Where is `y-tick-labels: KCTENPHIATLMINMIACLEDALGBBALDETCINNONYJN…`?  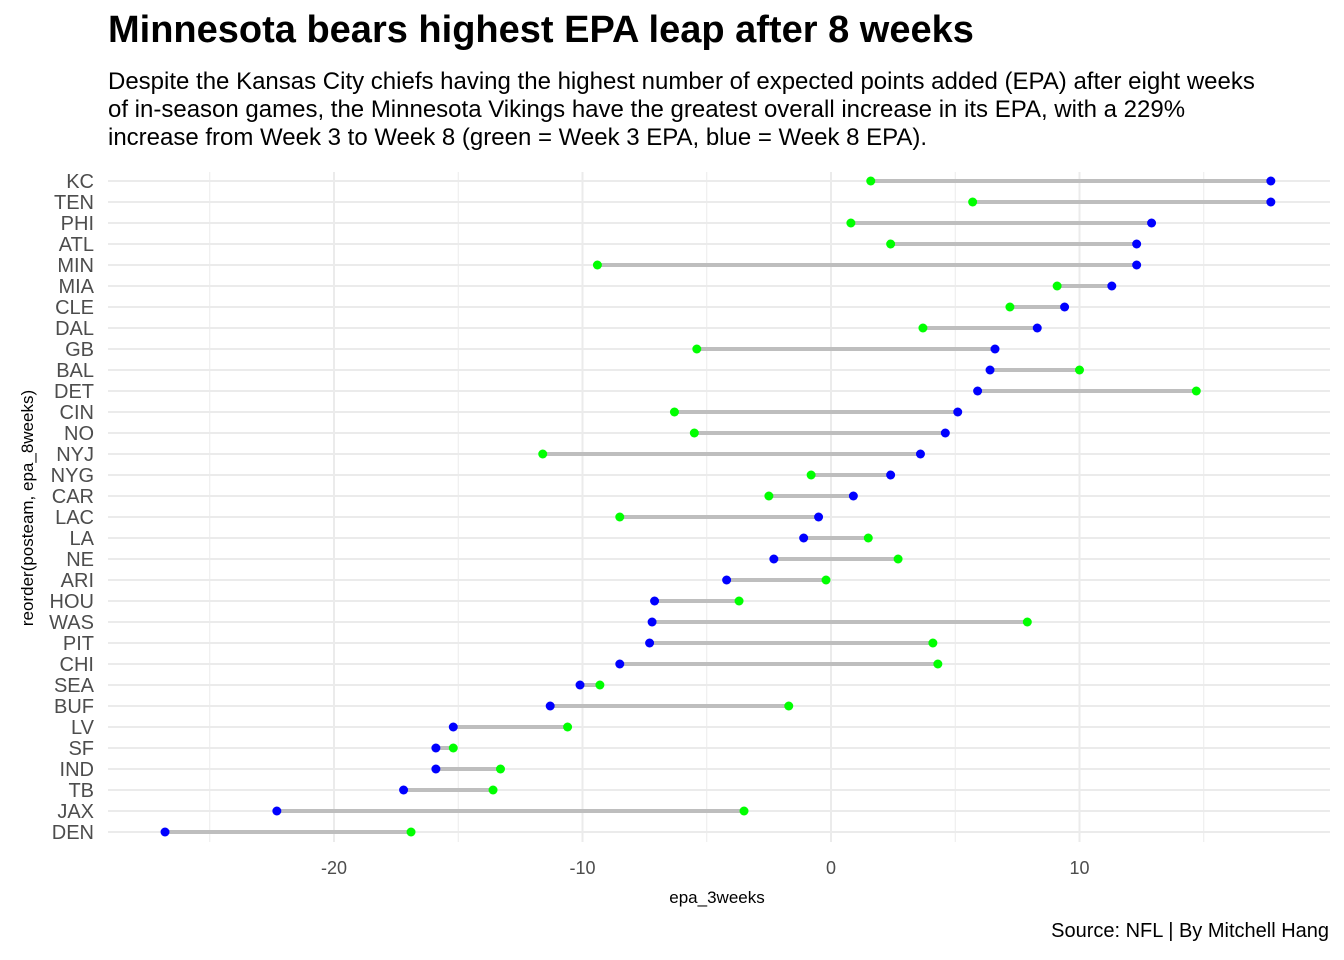 y-tick-labels: KCTENPHIATLMINMIACLEDALGBBALDETCINNONYJN… is located at coordinates (71, 507).